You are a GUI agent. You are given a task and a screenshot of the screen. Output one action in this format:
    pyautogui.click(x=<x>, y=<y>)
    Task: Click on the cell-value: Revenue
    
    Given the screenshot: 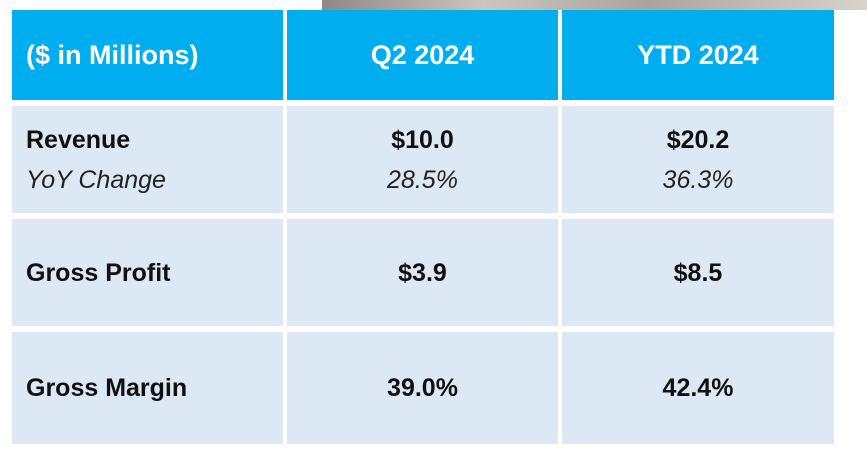 What is the action you would take?
    pyautogui.click(x=78, y=139)
    